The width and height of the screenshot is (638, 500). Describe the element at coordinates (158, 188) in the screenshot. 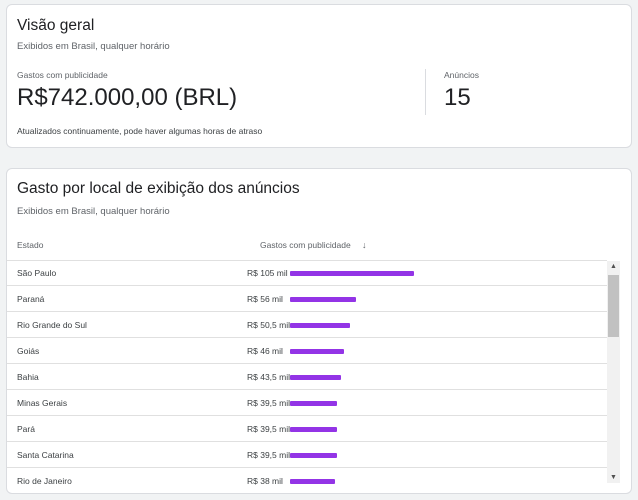

I see `placement-title: Gasto por local de exibição dos anúncios` at that location.